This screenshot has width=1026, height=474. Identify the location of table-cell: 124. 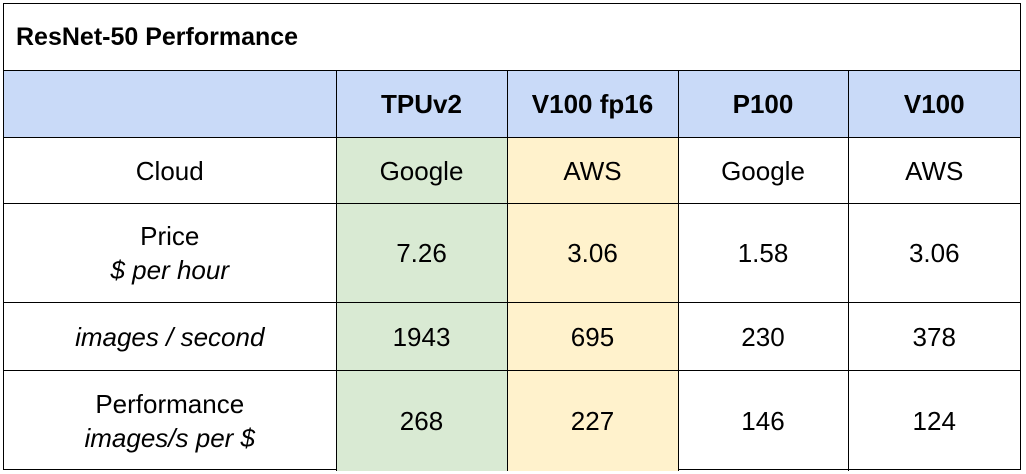
(933, 420).